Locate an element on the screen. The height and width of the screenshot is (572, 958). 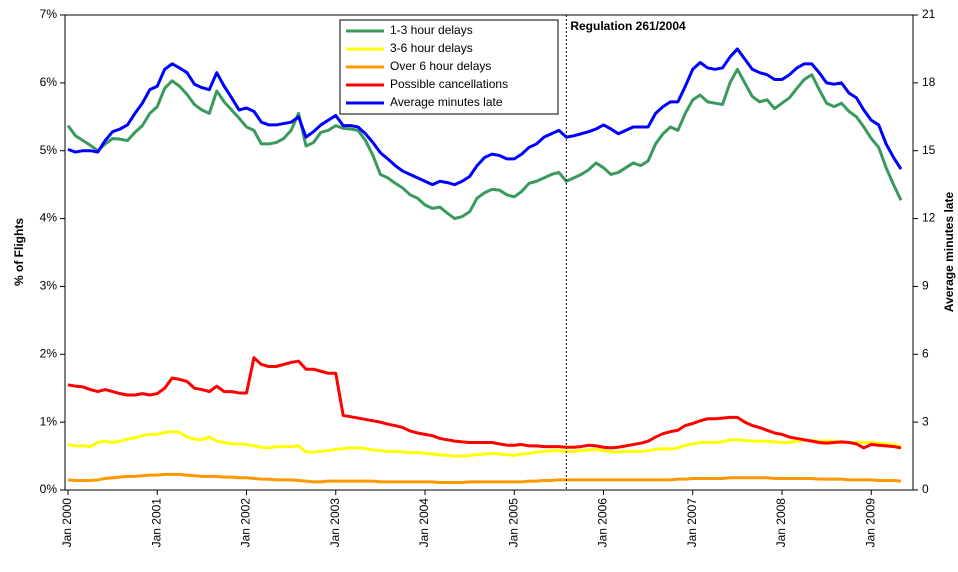
x-tick-label: Jan 2009 is located at coordinates (870, 523).